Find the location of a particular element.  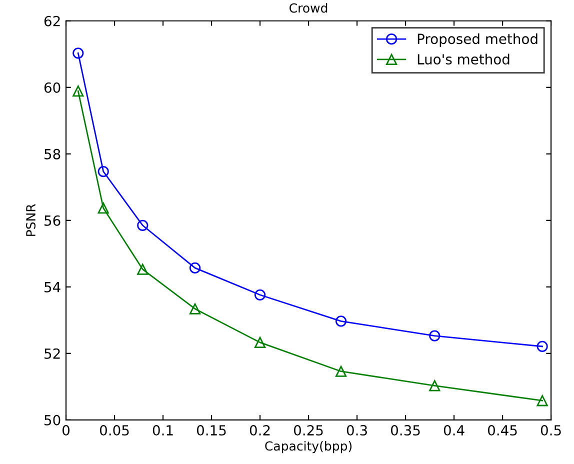

x-tick-label: 0 is located at coordinates (66, 430).